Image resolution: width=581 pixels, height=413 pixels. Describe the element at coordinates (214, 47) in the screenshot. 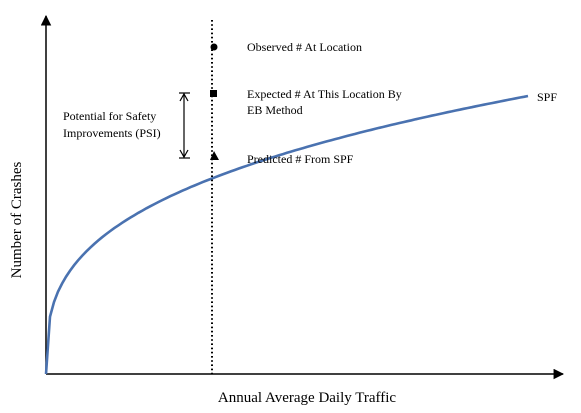

I see `observed-marker` at that location.